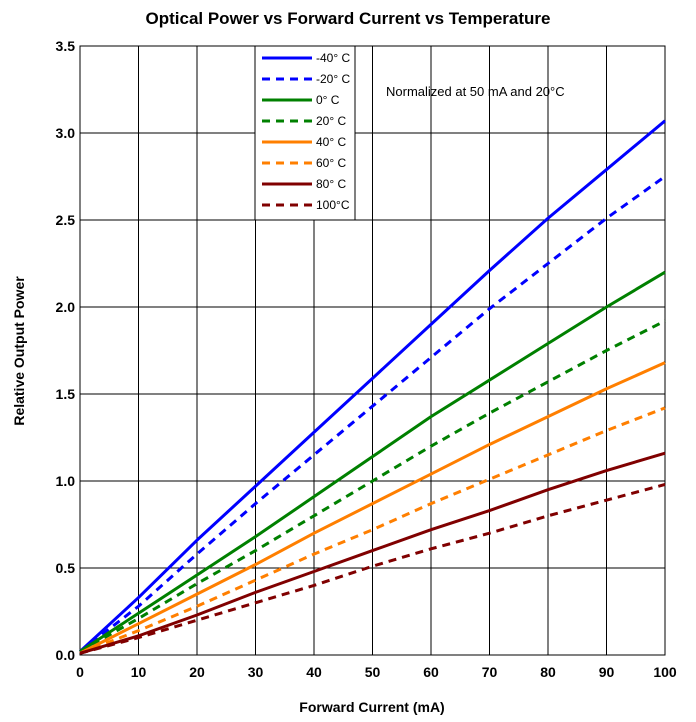 The image size is (696, 722). What do you see at coordinates (331, 121) in the screenshot?
I see `legend-label: 20° C` at bounding box center [331, 121].